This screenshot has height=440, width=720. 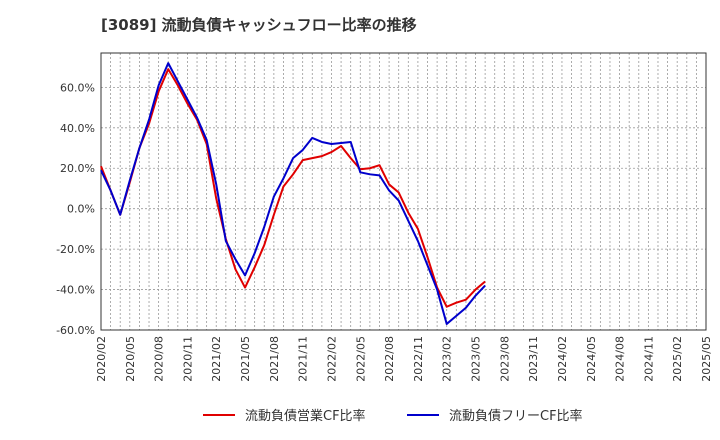 I want to click on x-tick-label: 2024/02, so click(x=562, y=359).